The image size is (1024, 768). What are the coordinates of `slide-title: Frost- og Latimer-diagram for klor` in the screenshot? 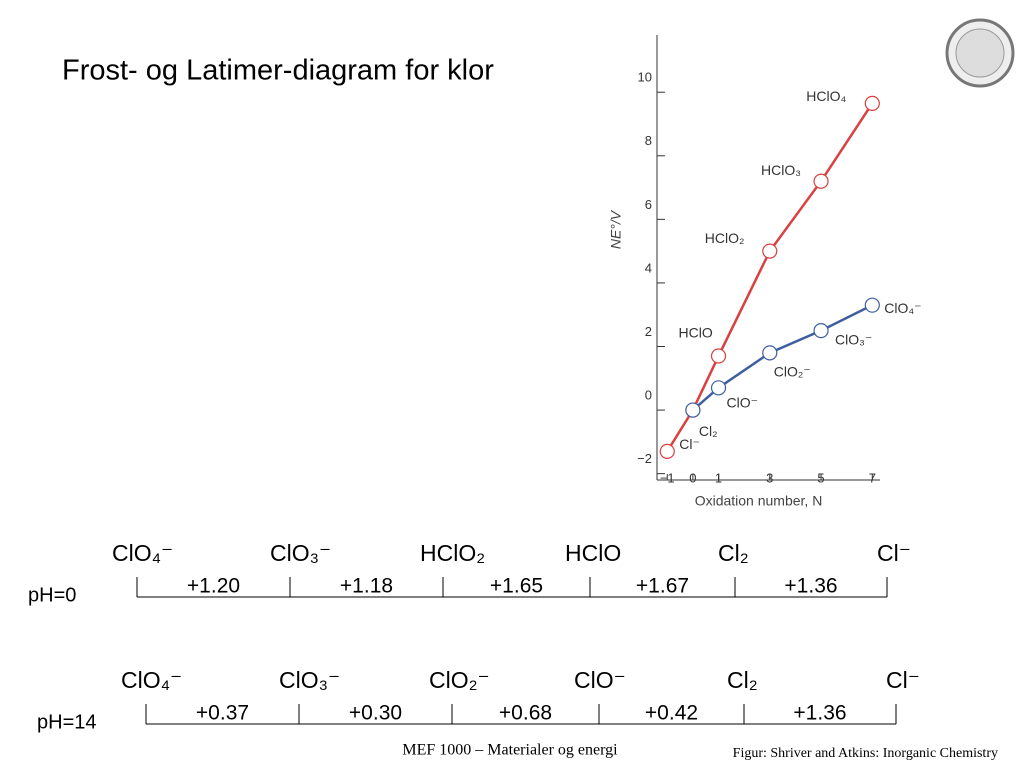 It's located at (278, 71).